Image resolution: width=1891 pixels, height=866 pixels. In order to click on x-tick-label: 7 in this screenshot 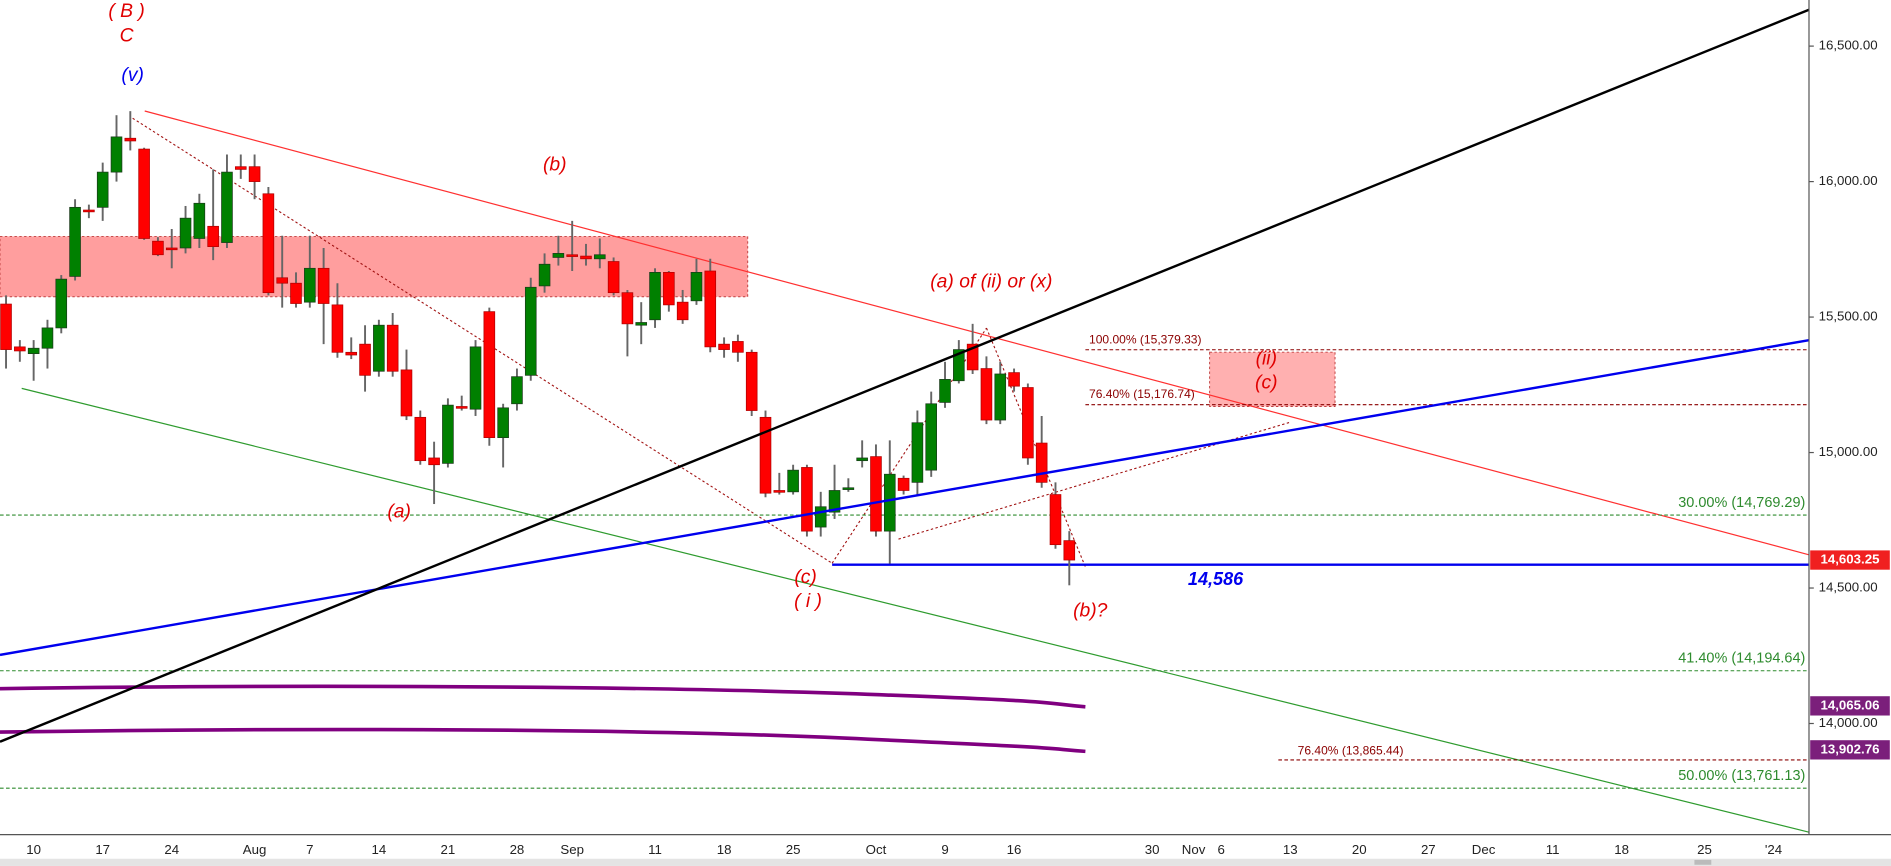, I will do `click(309, 849)`.